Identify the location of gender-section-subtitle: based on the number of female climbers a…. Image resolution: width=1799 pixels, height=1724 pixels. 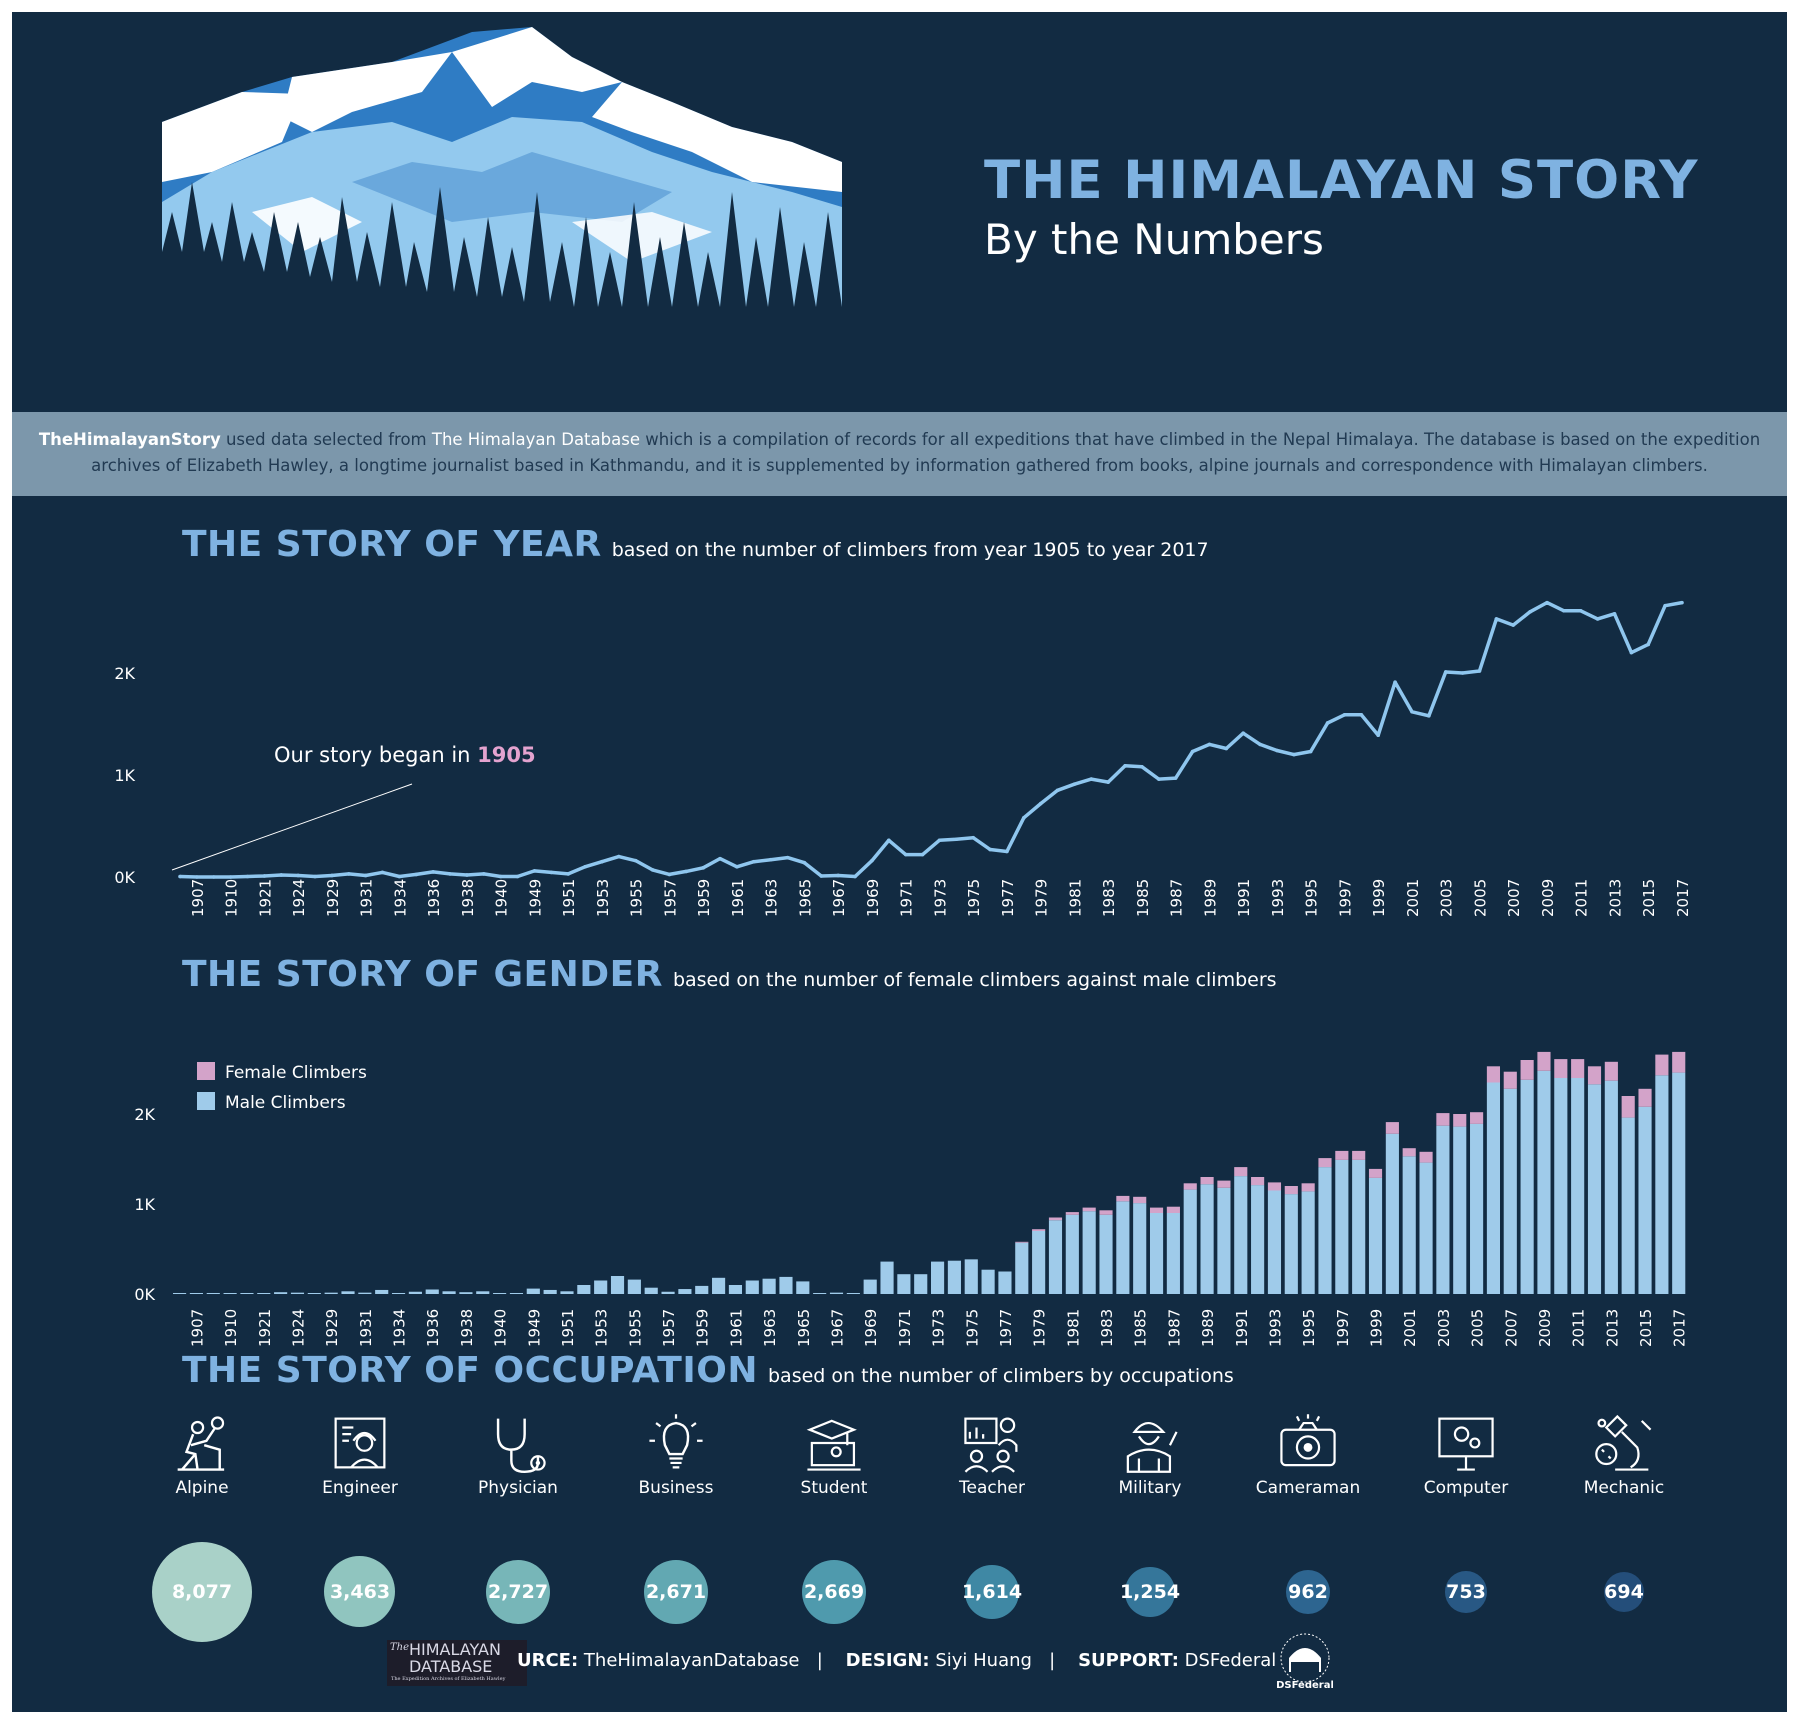
(974, 980).